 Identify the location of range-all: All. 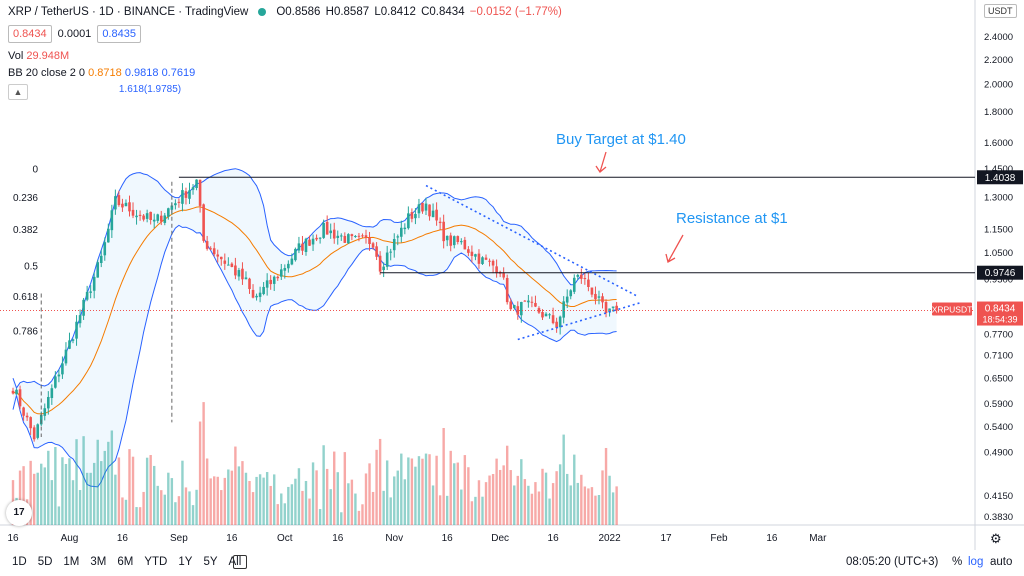
(235, 562).